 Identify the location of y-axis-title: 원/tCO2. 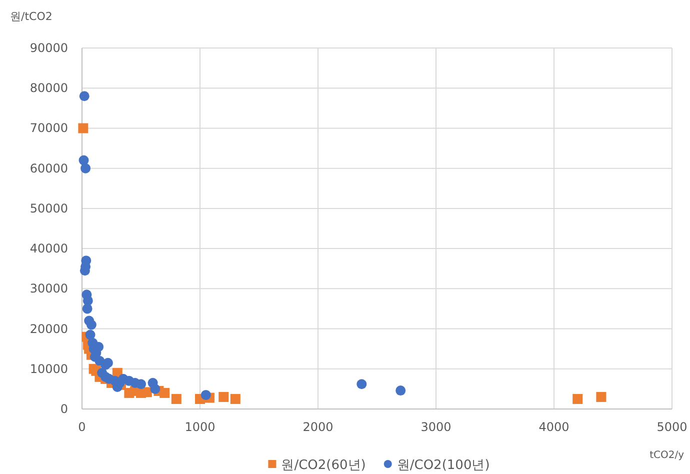
(31, 16).